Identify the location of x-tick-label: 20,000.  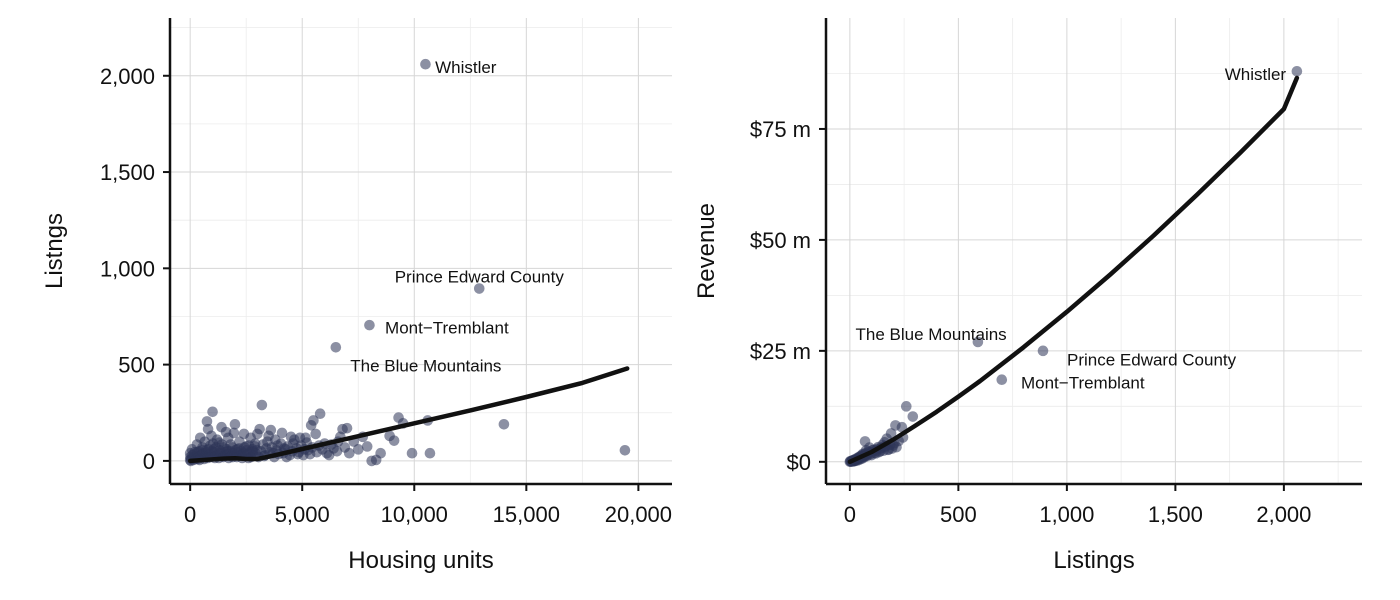
(638, 514).